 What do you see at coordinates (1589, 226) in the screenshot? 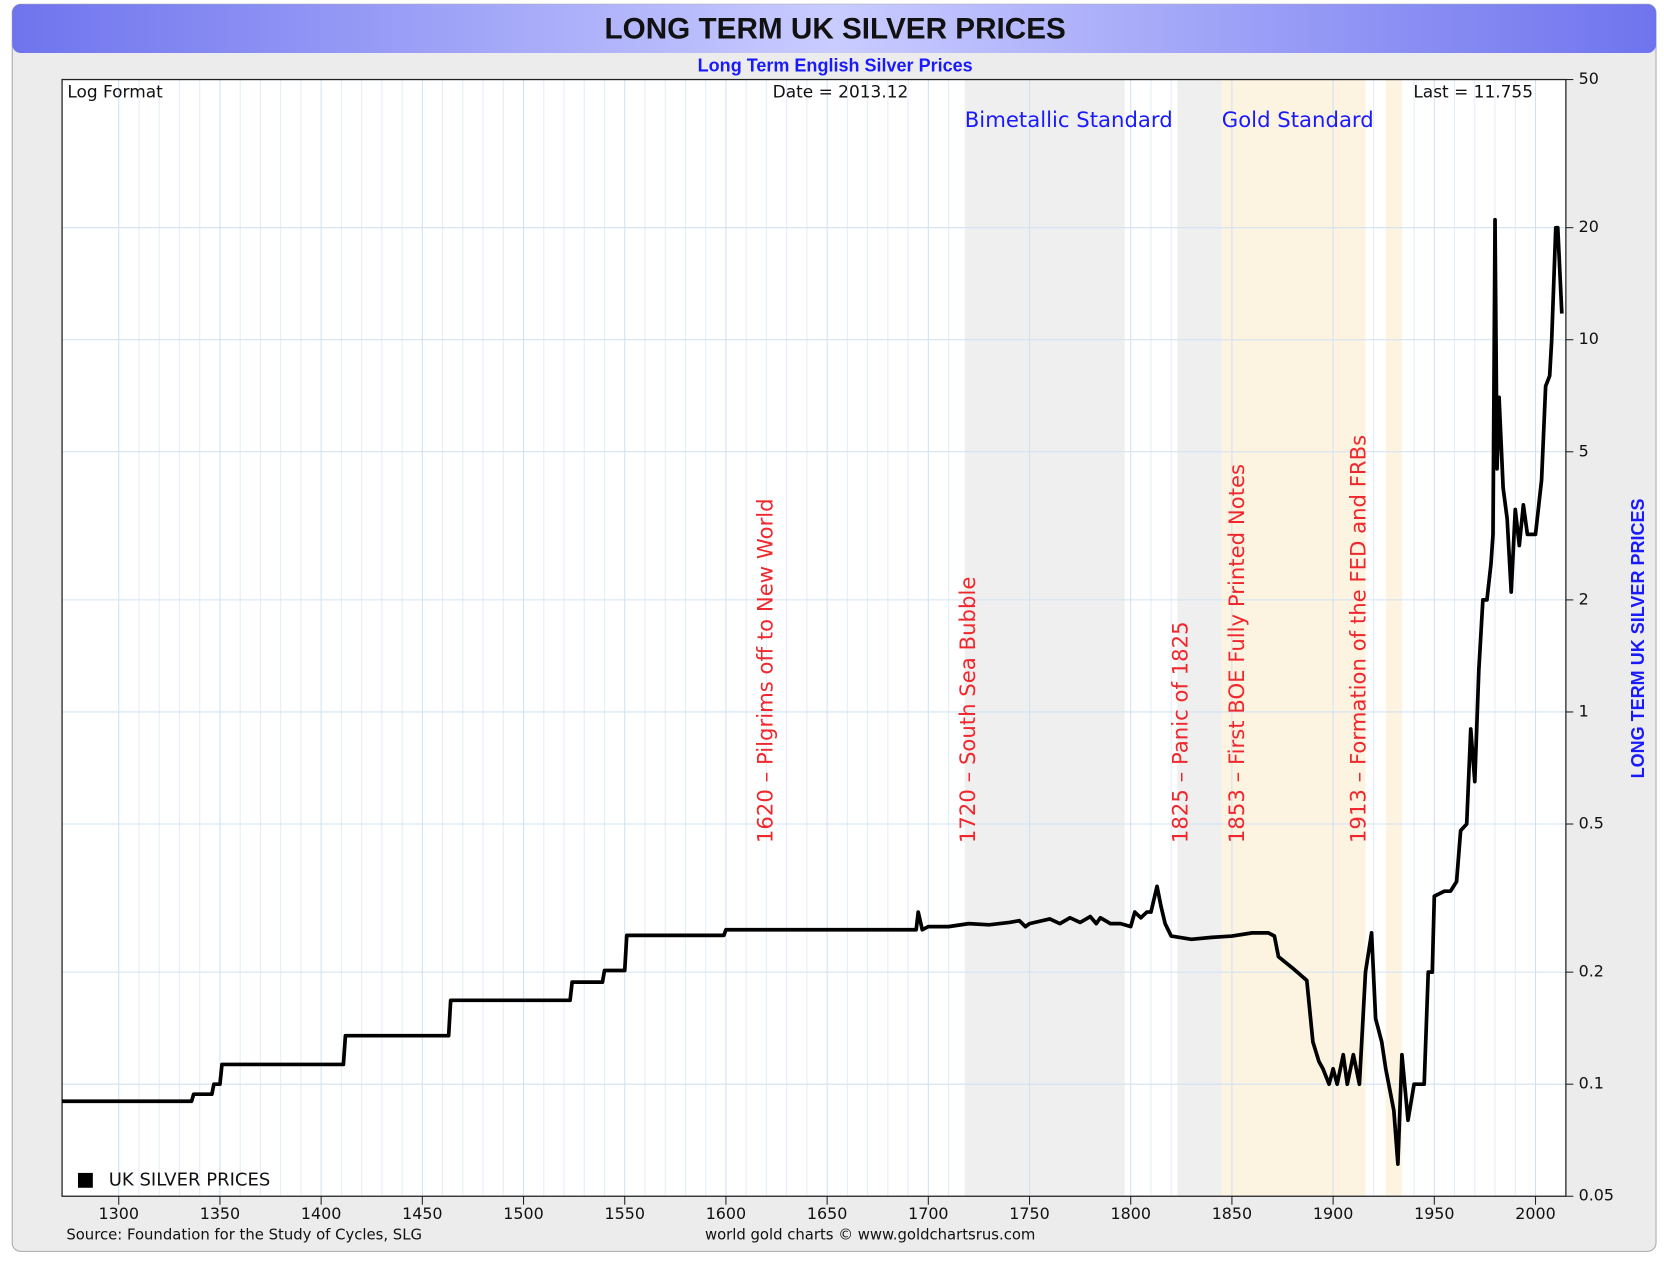
I see `y-tick-label: 20` at bounding box center [1589, 226].